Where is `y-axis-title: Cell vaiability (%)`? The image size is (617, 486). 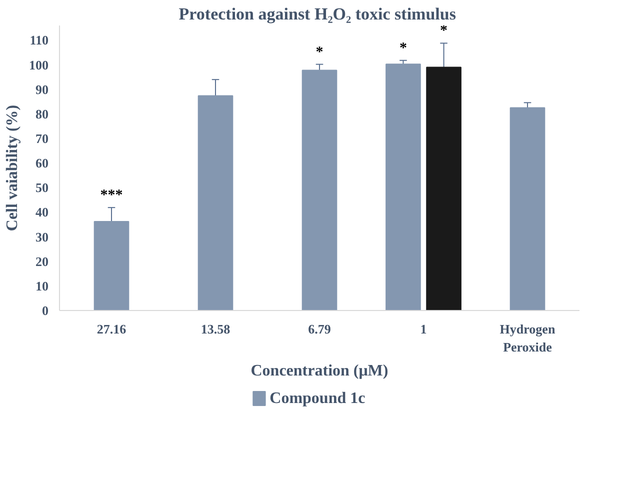
y-axis-title: Cell vaiability (%) is located at coordinates (12, 168).